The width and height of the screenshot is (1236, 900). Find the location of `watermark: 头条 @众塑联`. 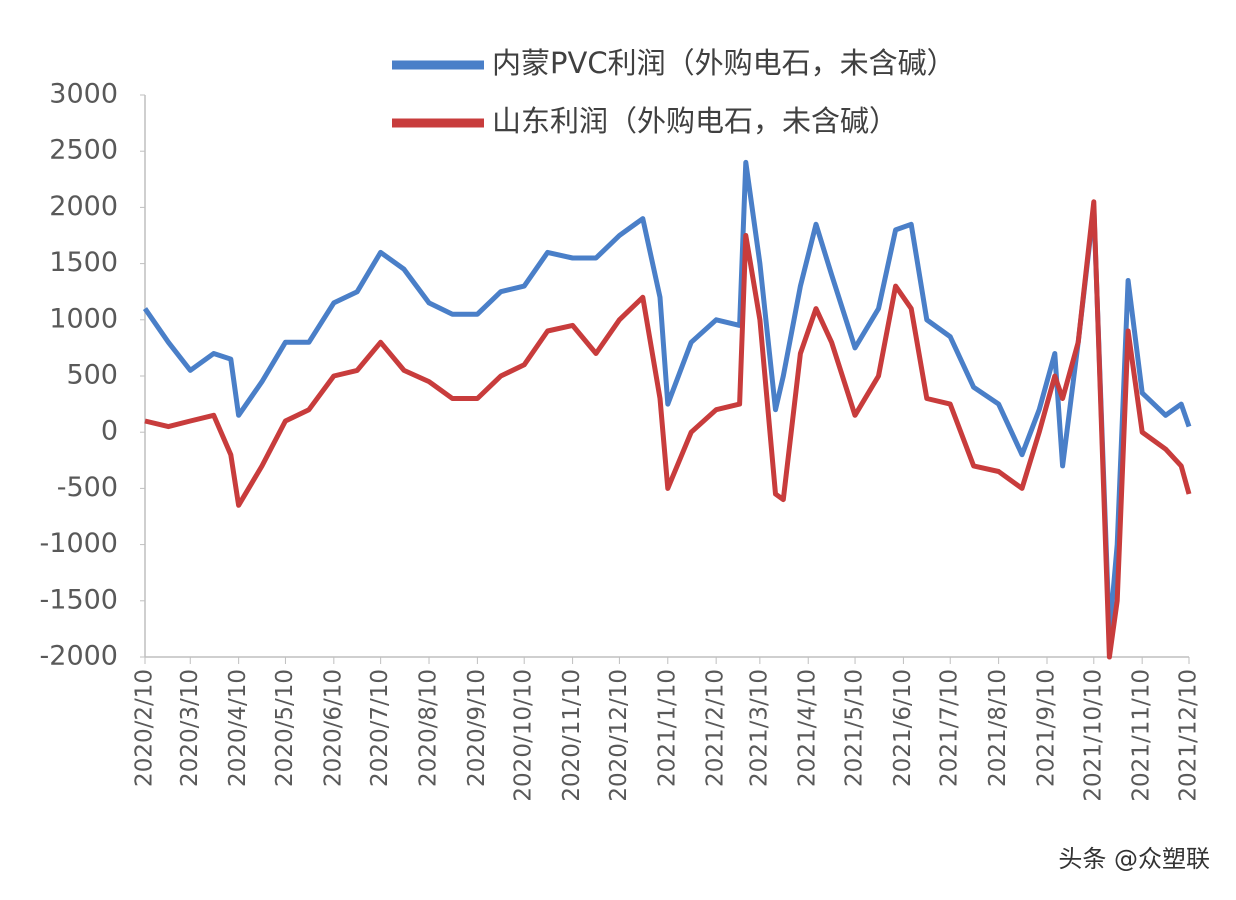

watermark: 头条 @众塑联 is located at coordinates (1134, 859).